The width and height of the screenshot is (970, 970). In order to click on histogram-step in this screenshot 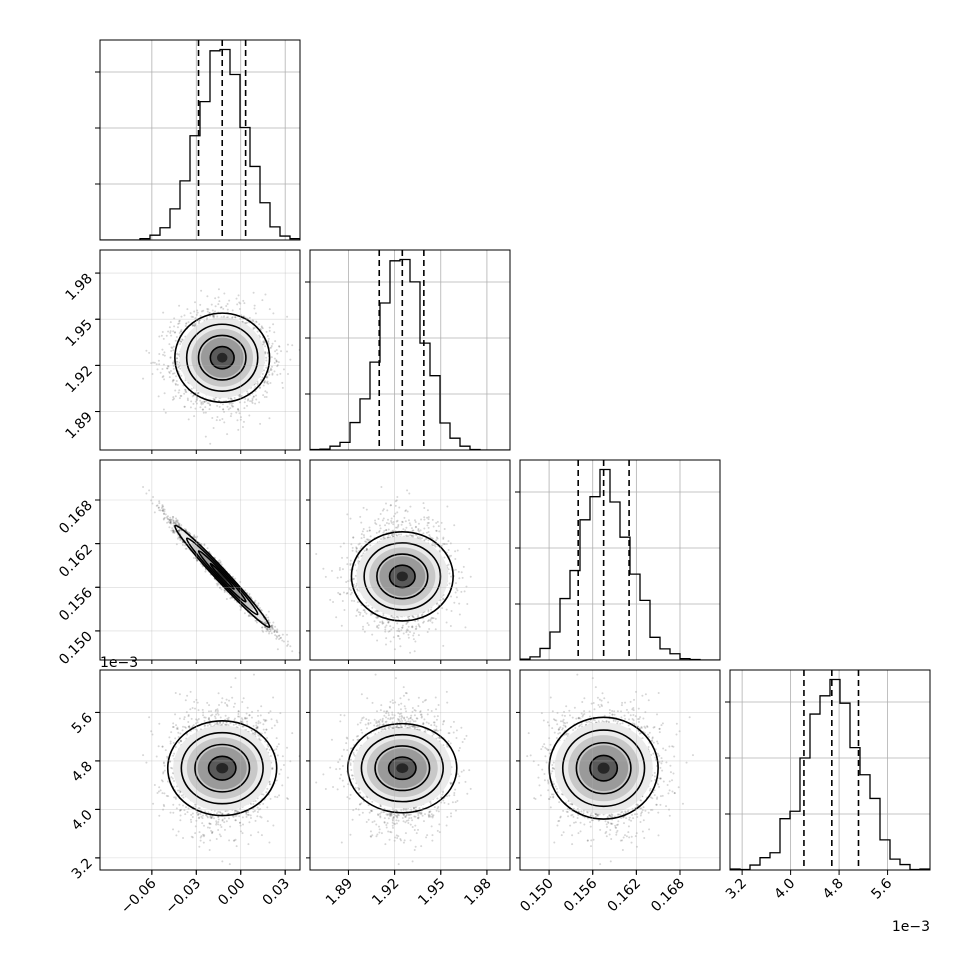, I will do `click(410, 354)`.